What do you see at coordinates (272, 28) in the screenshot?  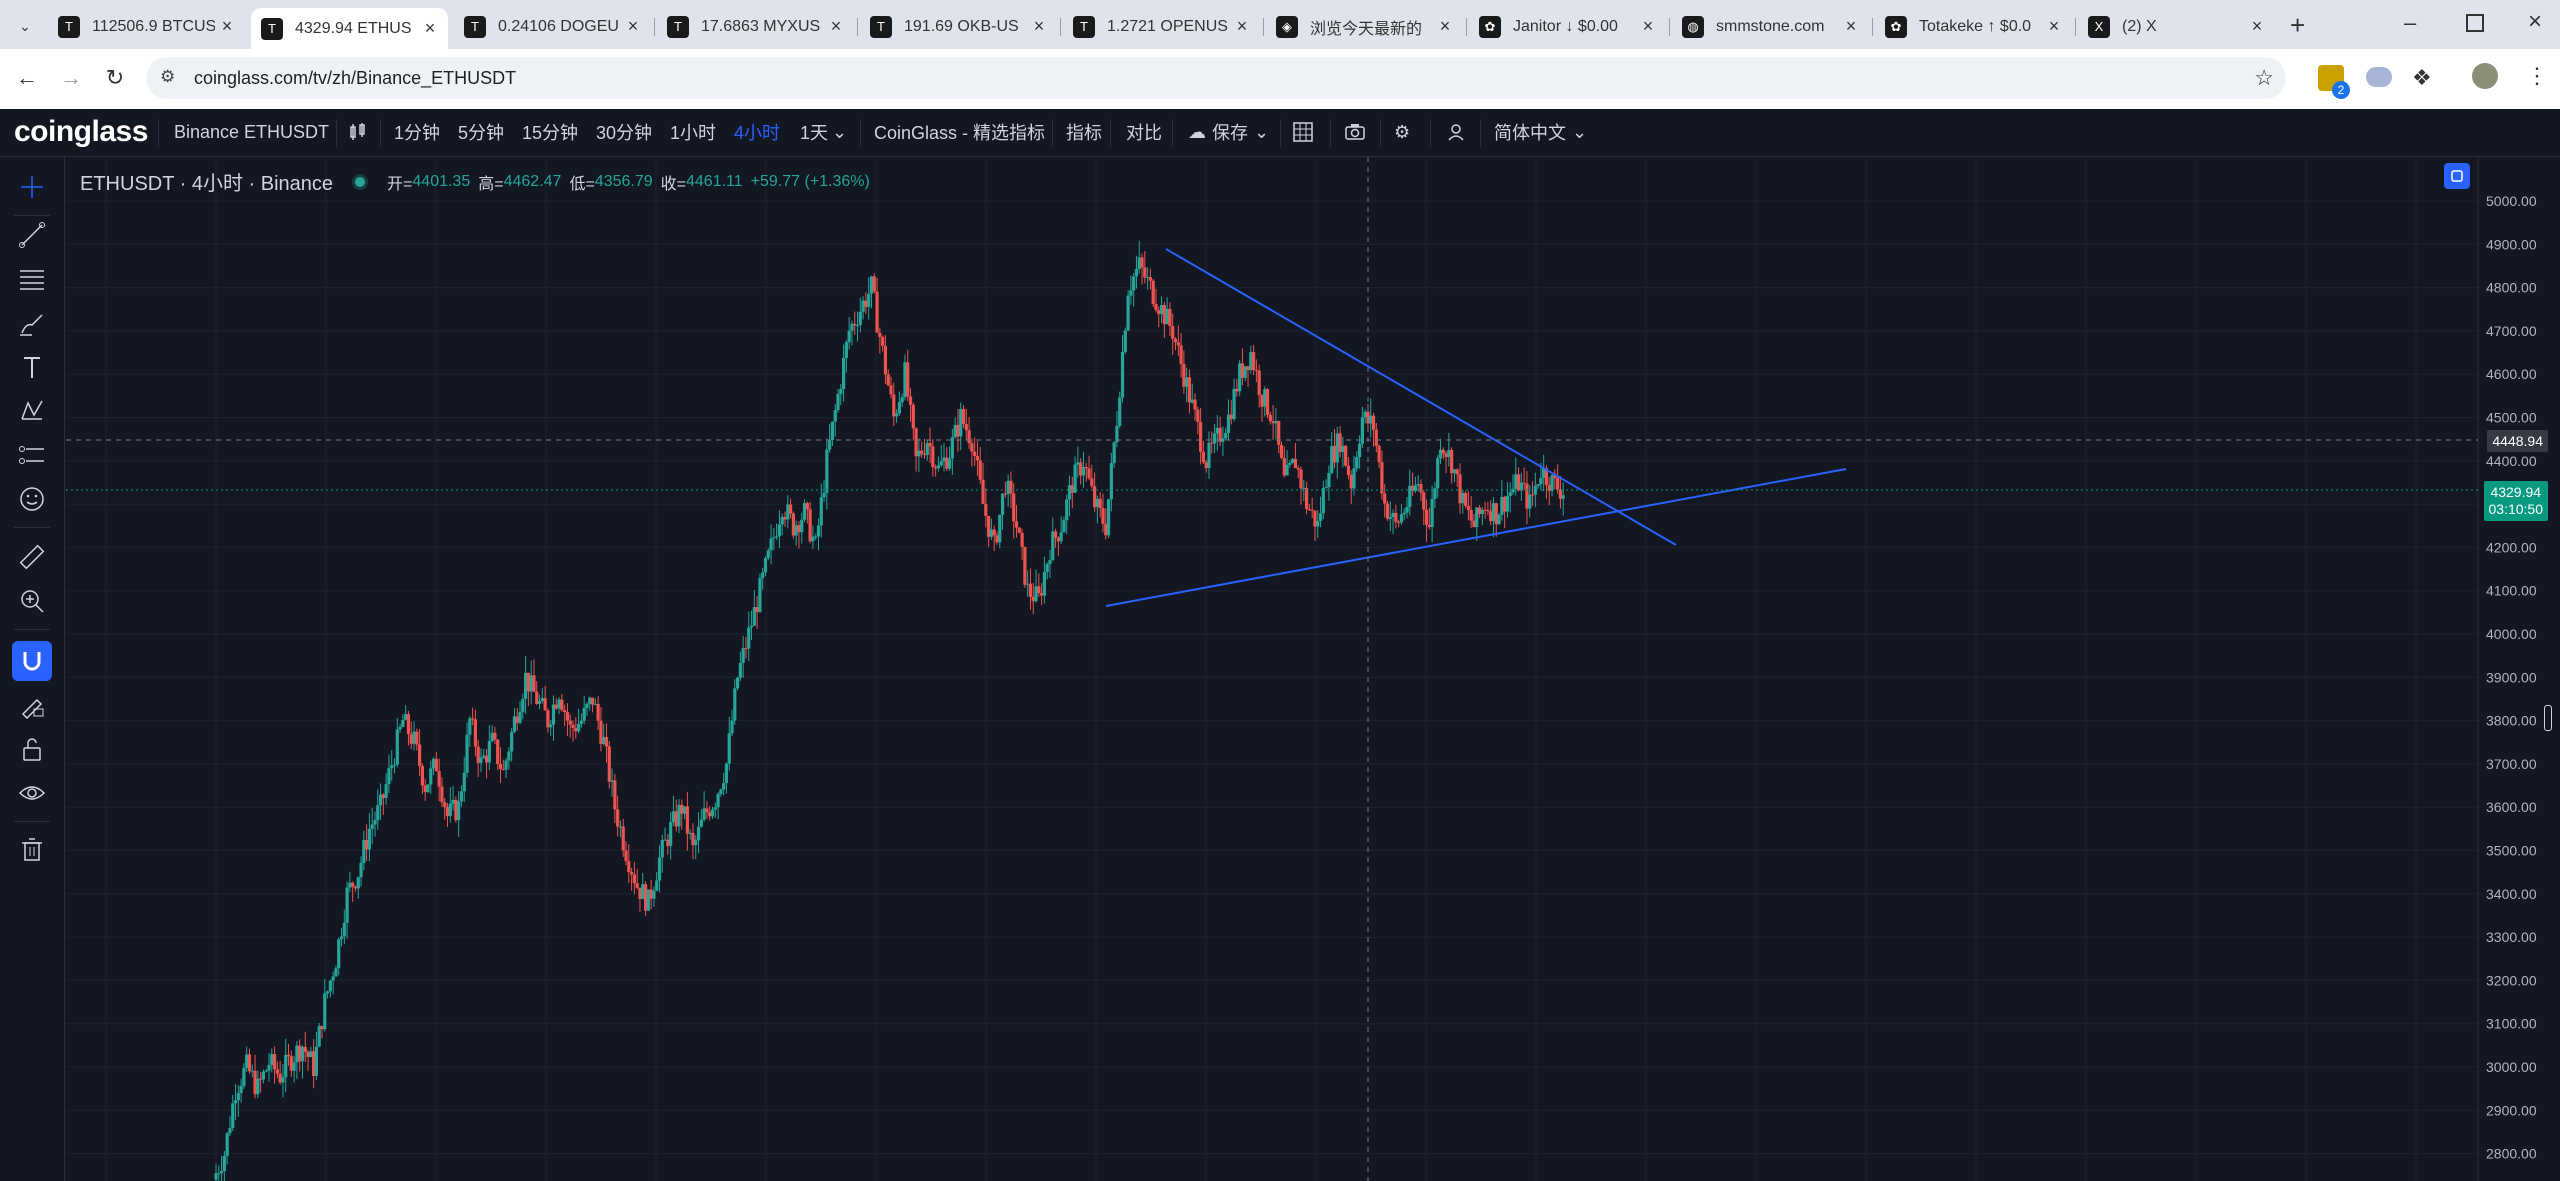 I see `tab-favicon-icon: T` at bounding box center [272, 28].